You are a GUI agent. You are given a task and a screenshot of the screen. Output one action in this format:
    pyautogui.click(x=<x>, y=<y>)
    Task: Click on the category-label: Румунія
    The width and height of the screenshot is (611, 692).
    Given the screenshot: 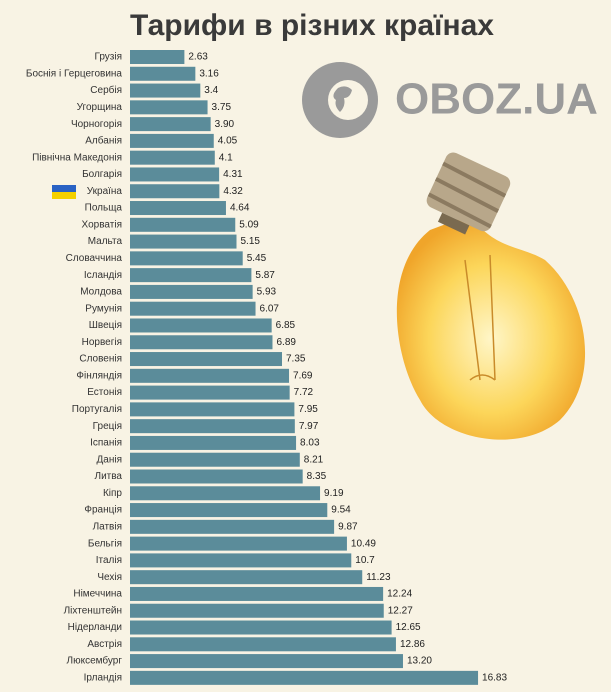 What is the action you would take?
    pyautogui.click(x=103, y=308)
    